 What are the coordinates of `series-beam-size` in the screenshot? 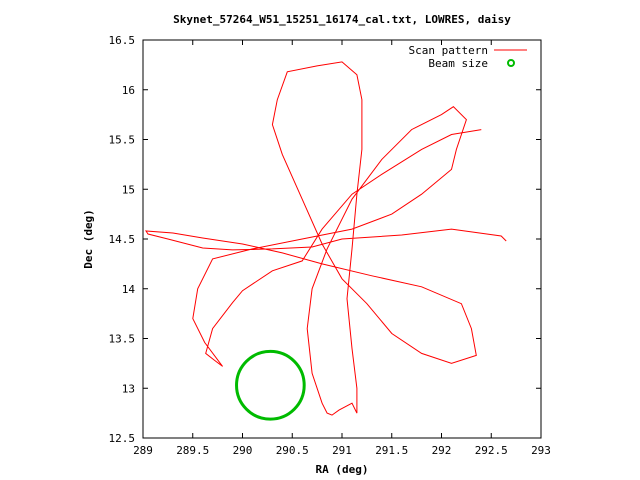 It's located at (270, 385).